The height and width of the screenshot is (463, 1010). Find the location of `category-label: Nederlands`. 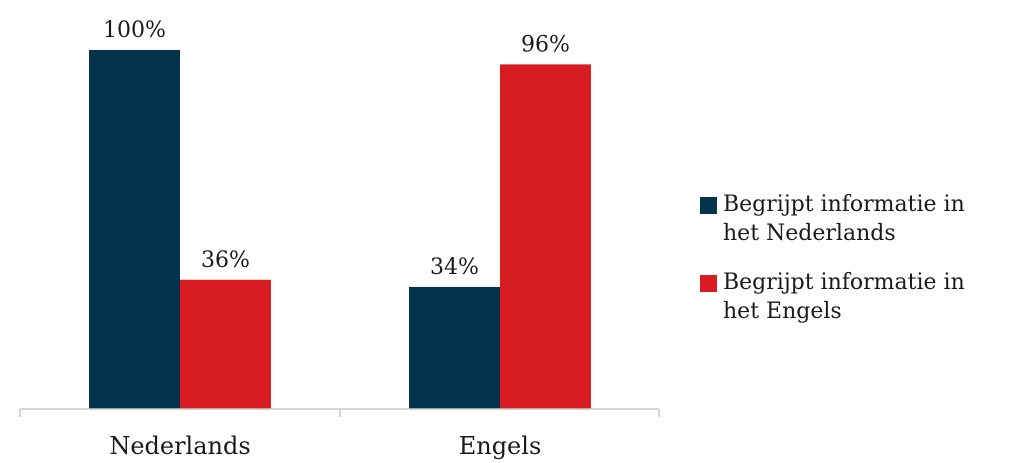

category-label: Nederlands is located at coordinates (179, 446).